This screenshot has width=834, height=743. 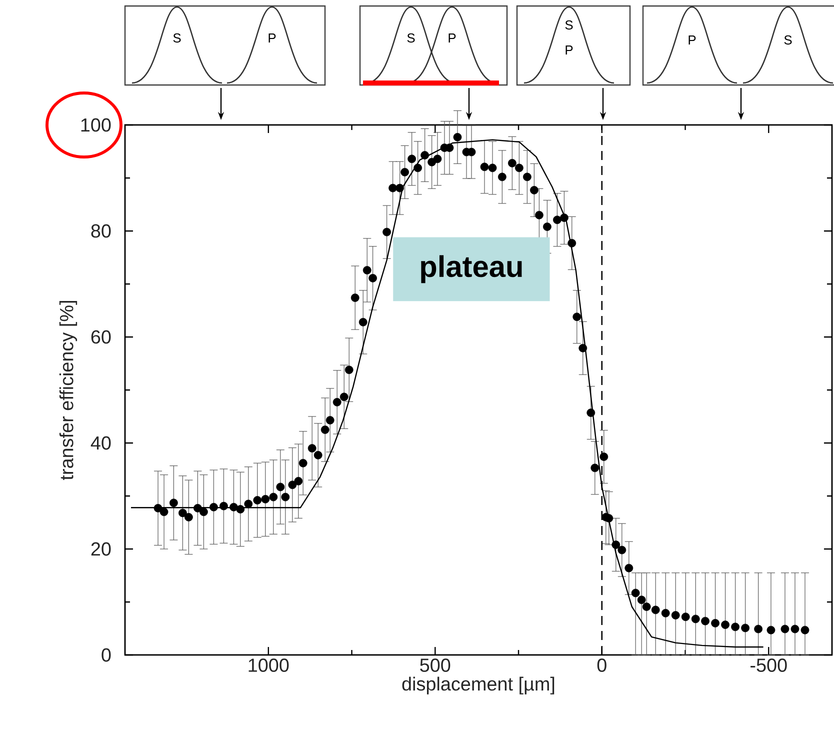 I want to click on x-tick-label: -500, so click(x=768, y=665).